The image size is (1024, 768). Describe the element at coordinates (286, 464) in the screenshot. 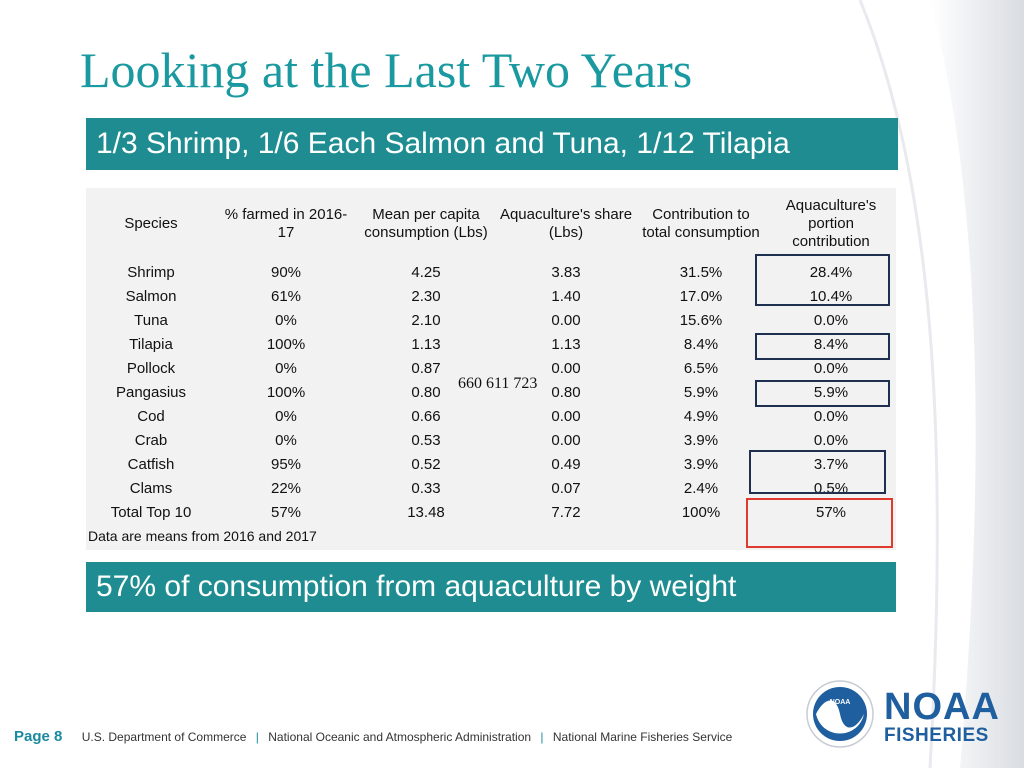

I see `cell-percent-farmed: 95%` at that location.